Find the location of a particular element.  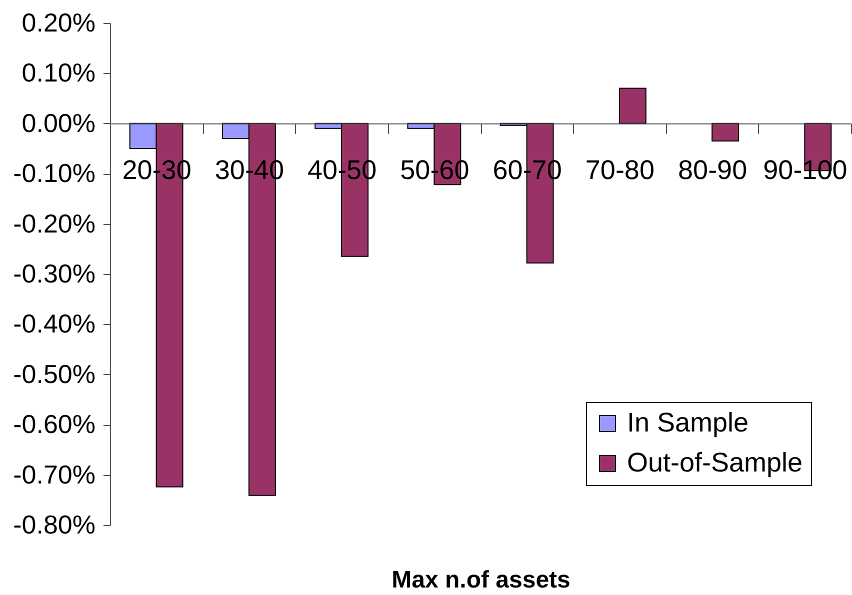

y-tick-label: 0.10% is located at coordinates (59, 73).